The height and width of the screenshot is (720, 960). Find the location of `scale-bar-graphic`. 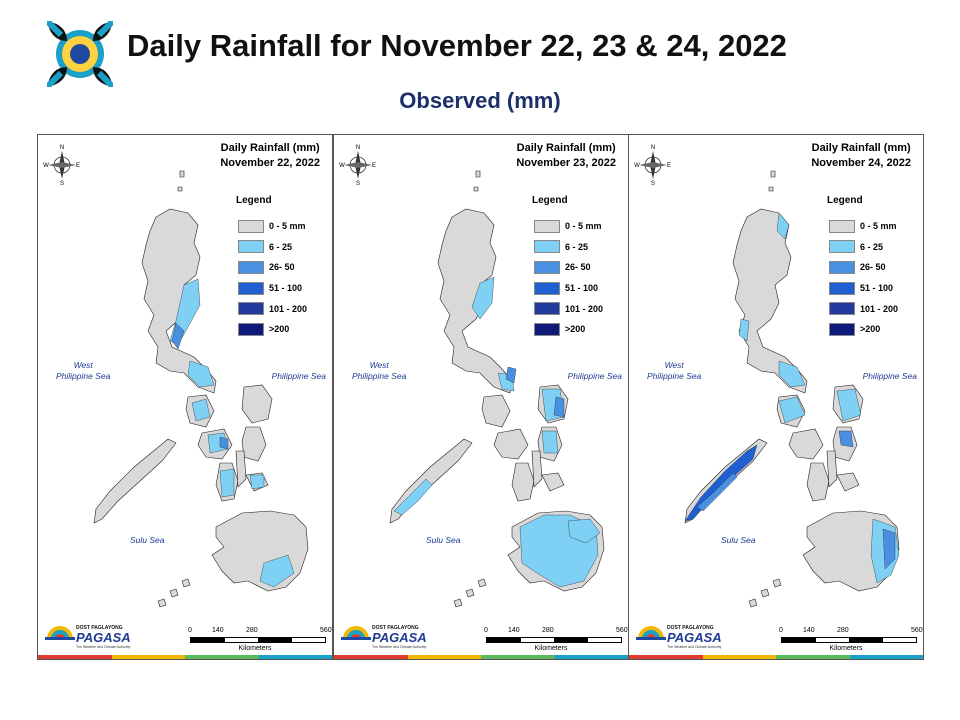

scale-bar-graphic is located at coordinates (849, 640).